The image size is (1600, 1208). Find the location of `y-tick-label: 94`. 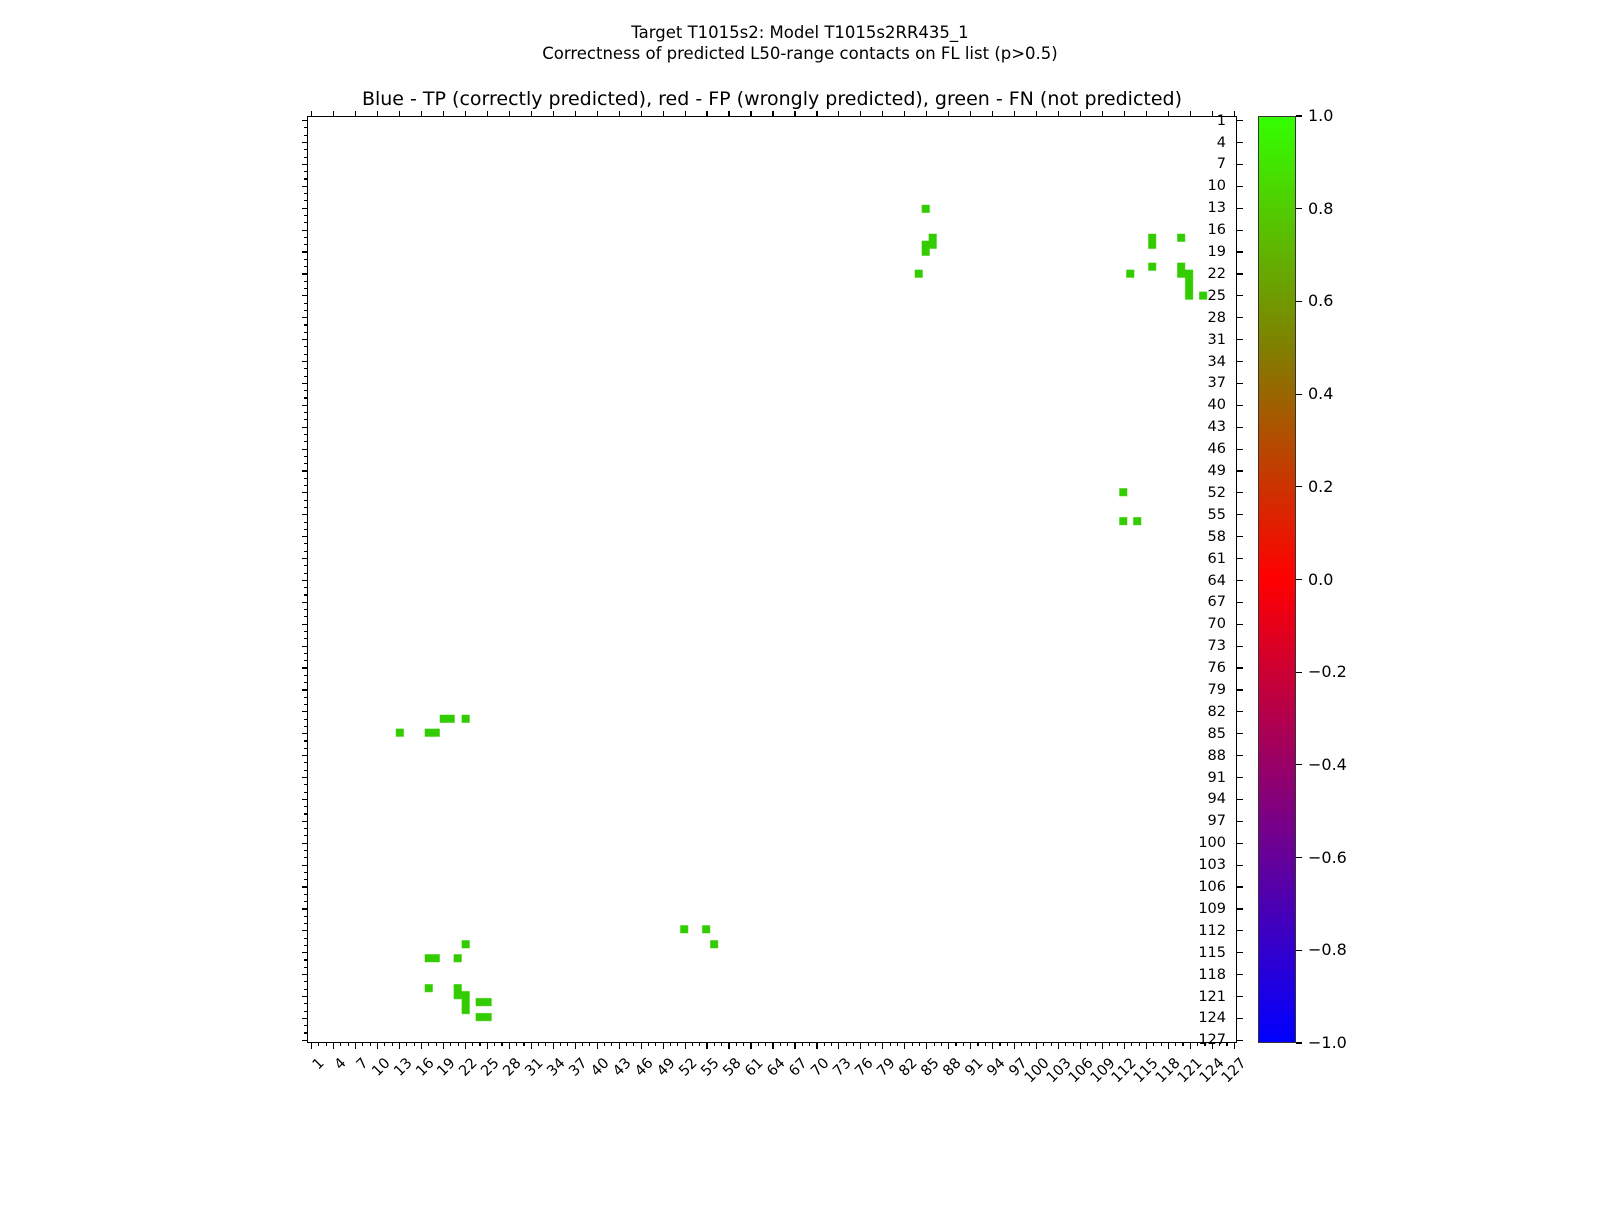

y-tick-label: 94 is located at coordinates (1216, 799).